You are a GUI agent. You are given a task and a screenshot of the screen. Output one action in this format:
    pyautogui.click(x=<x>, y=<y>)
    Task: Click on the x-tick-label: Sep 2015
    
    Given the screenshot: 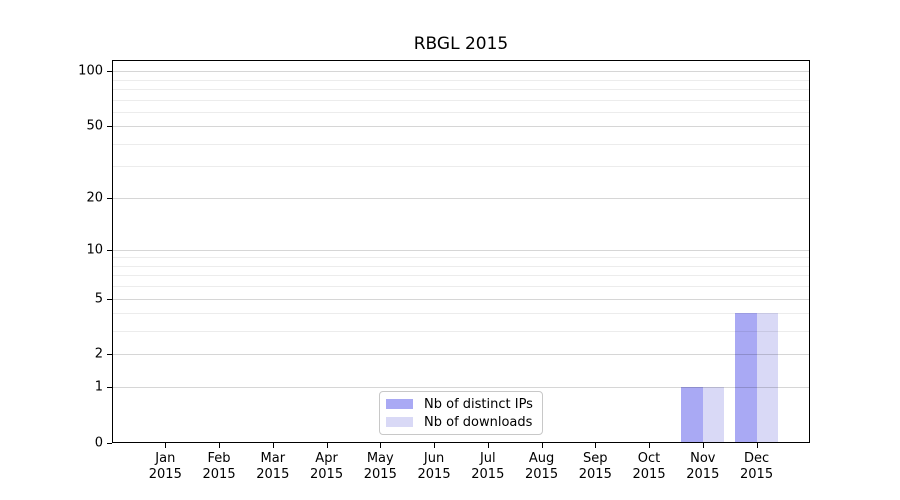 What is the action you would take?
    pyautogui.click(x=595, y=467)
    